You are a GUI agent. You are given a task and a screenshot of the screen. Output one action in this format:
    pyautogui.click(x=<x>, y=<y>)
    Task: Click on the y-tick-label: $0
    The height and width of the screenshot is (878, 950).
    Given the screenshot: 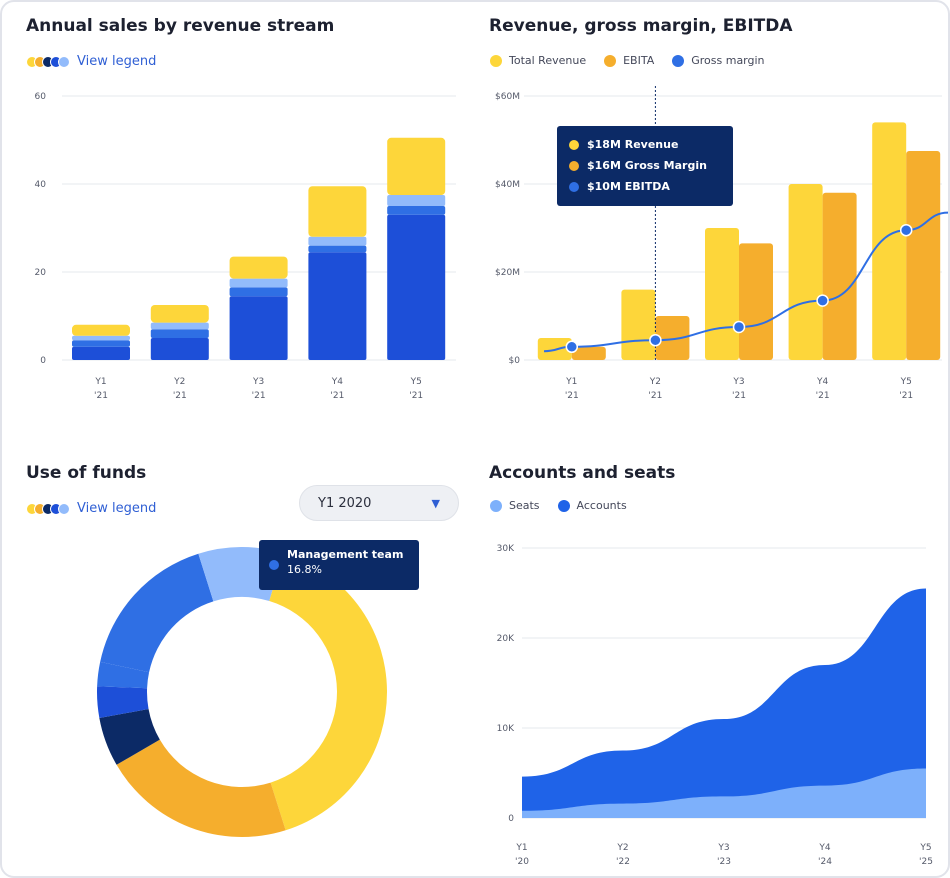 What is the action you would take?
    pyautogui.click(x=515, y=361)
    